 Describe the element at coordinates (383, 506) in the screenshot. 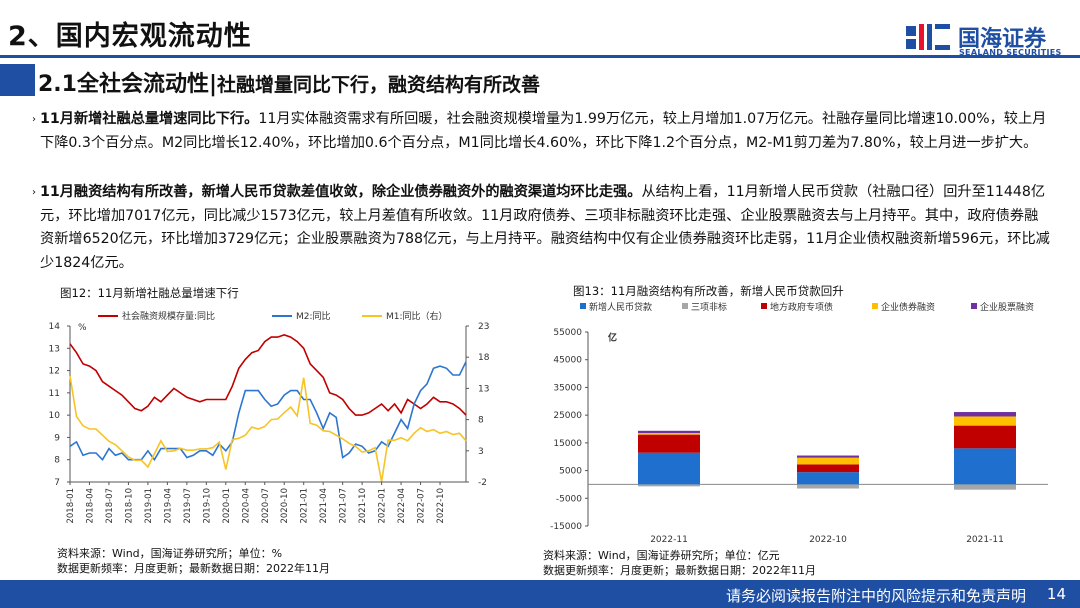

I see `x-tick-label: 2022-01` at that location.